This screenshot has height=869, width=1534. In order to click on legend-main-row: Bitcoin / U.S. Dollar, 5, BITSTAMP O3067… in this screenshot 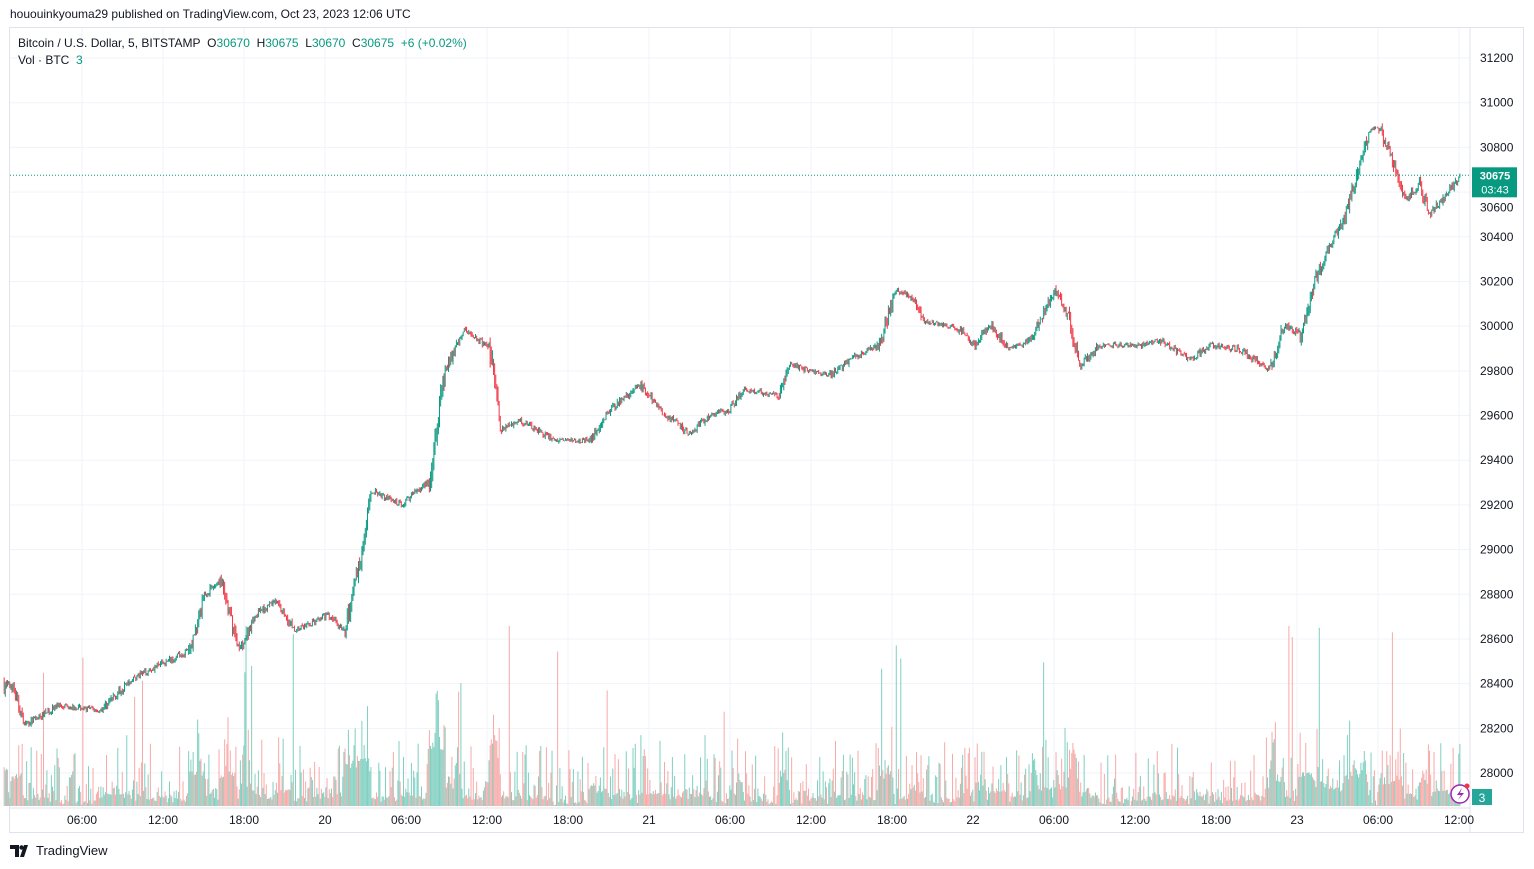, I will do `click(242, 43)`.